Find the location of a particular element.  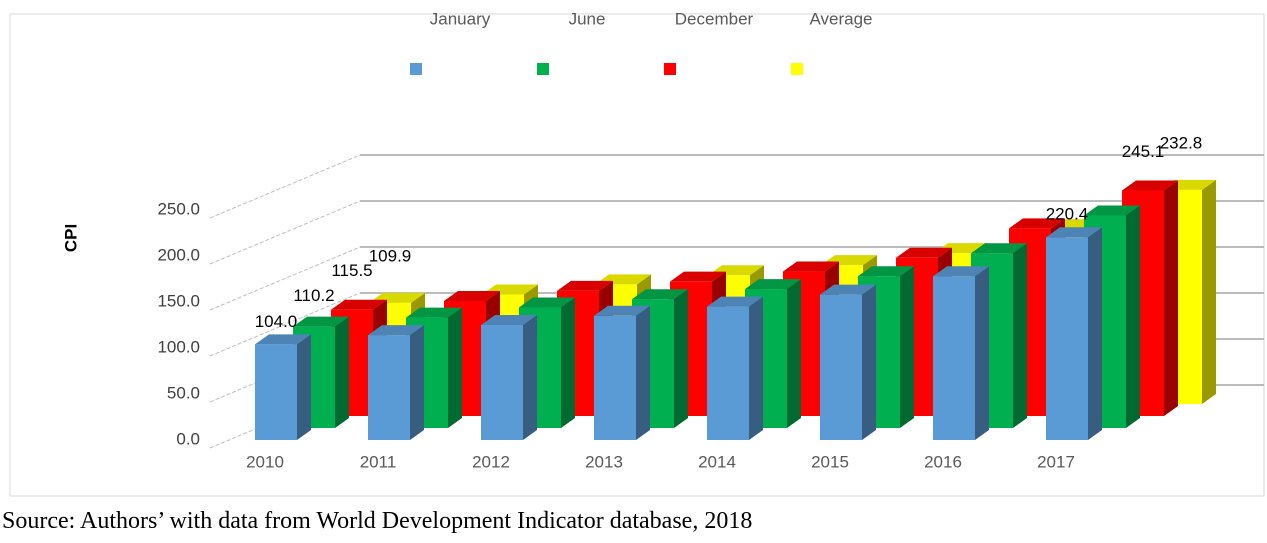

data-label: 104.0 is located at coordinates (276, 321).